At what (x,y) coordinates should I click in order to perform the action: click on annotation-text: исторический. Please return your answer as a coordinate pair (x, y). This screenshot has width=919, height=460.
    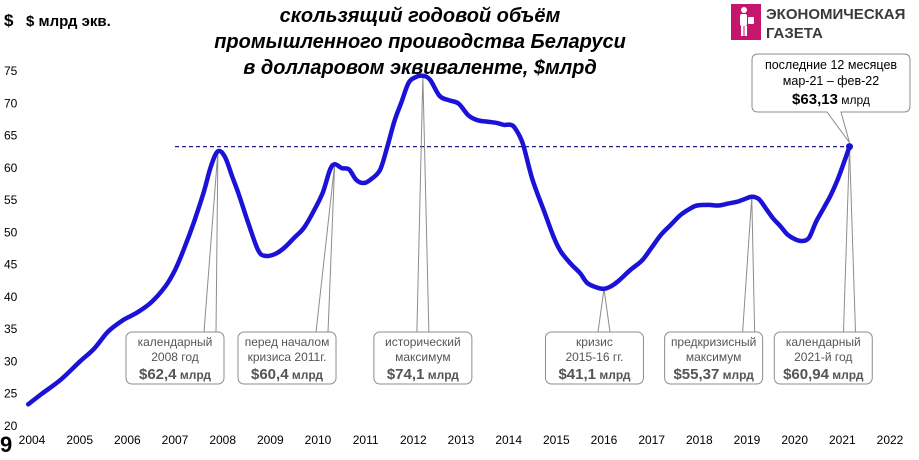
    Looking at the image, I should click on (423, 342).